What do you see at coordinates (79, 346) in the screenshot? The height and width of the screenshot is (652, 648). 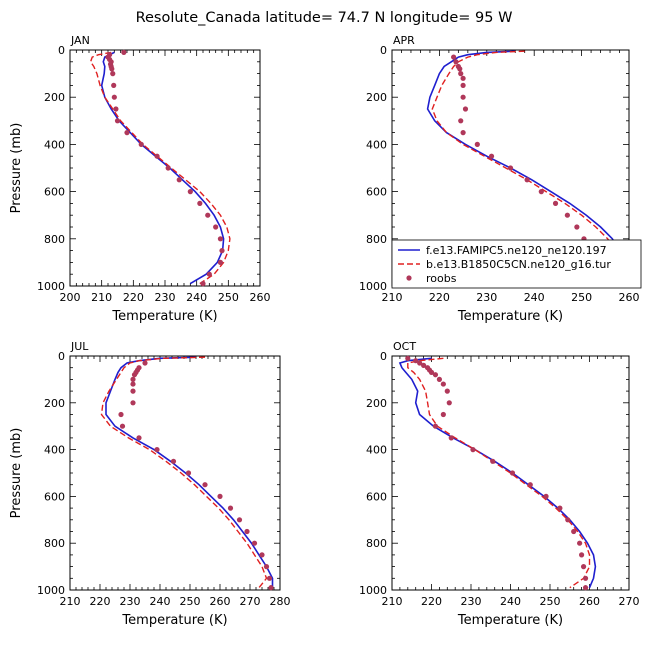 I see `panel-label: JUL` at bounding box center [79, 346].